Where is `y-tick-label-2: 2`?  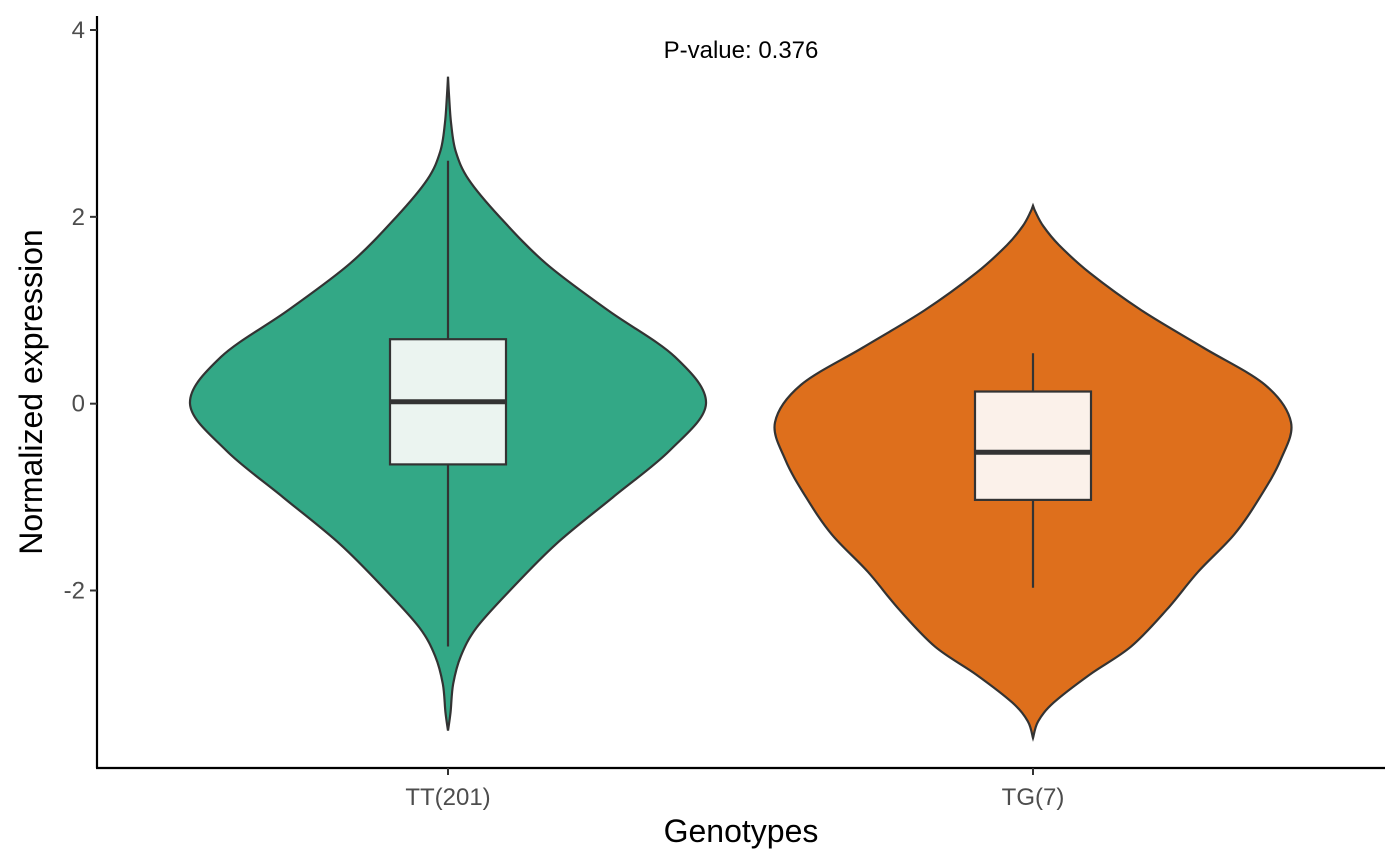 y-tick-label-2: 2 is located at coordinates (78, 217).